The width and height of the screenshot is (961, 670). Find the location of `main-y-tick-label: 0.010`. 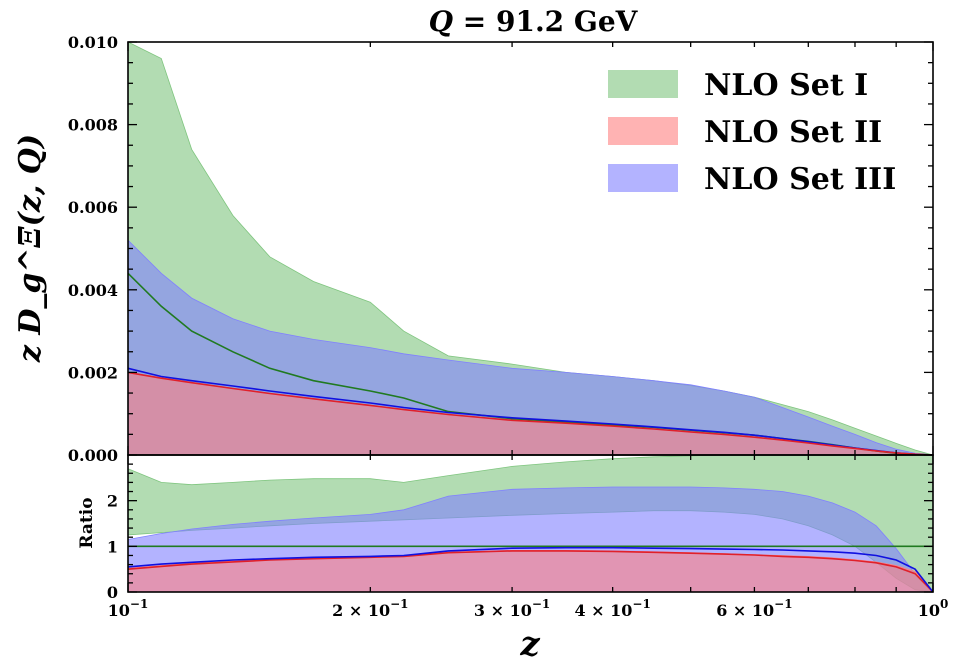

main-y-tick-label: 0.010 is located at coordinates (93, 42).